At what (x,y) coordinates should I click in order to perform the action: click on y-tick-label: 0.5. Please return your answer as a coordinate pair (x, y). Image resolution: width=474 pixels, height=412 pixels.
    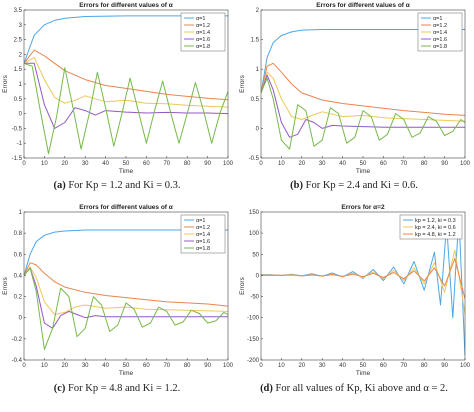
    Looking at the image, I should click on (255, 100).